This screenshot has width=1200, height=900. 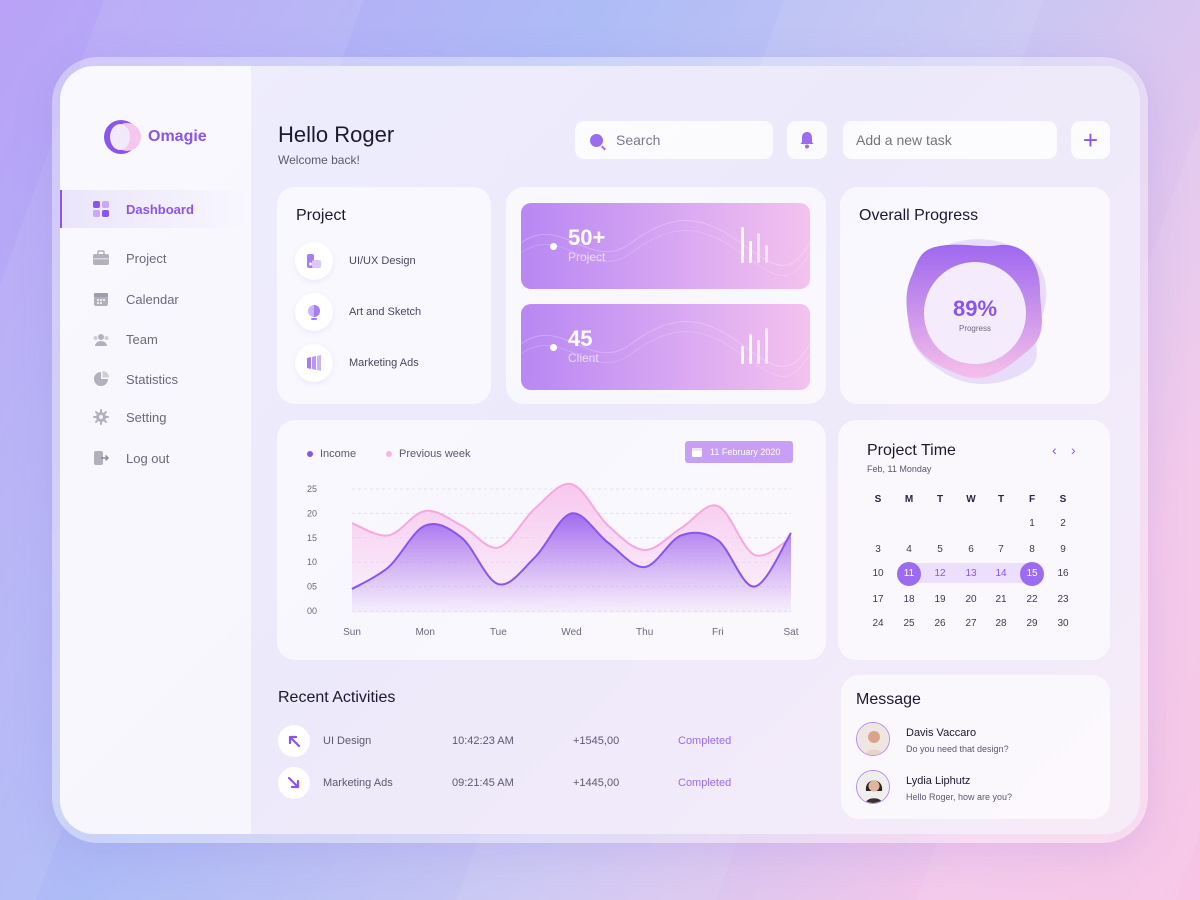 I want to click on calendar-day: 3, so click(x=878, y=549).